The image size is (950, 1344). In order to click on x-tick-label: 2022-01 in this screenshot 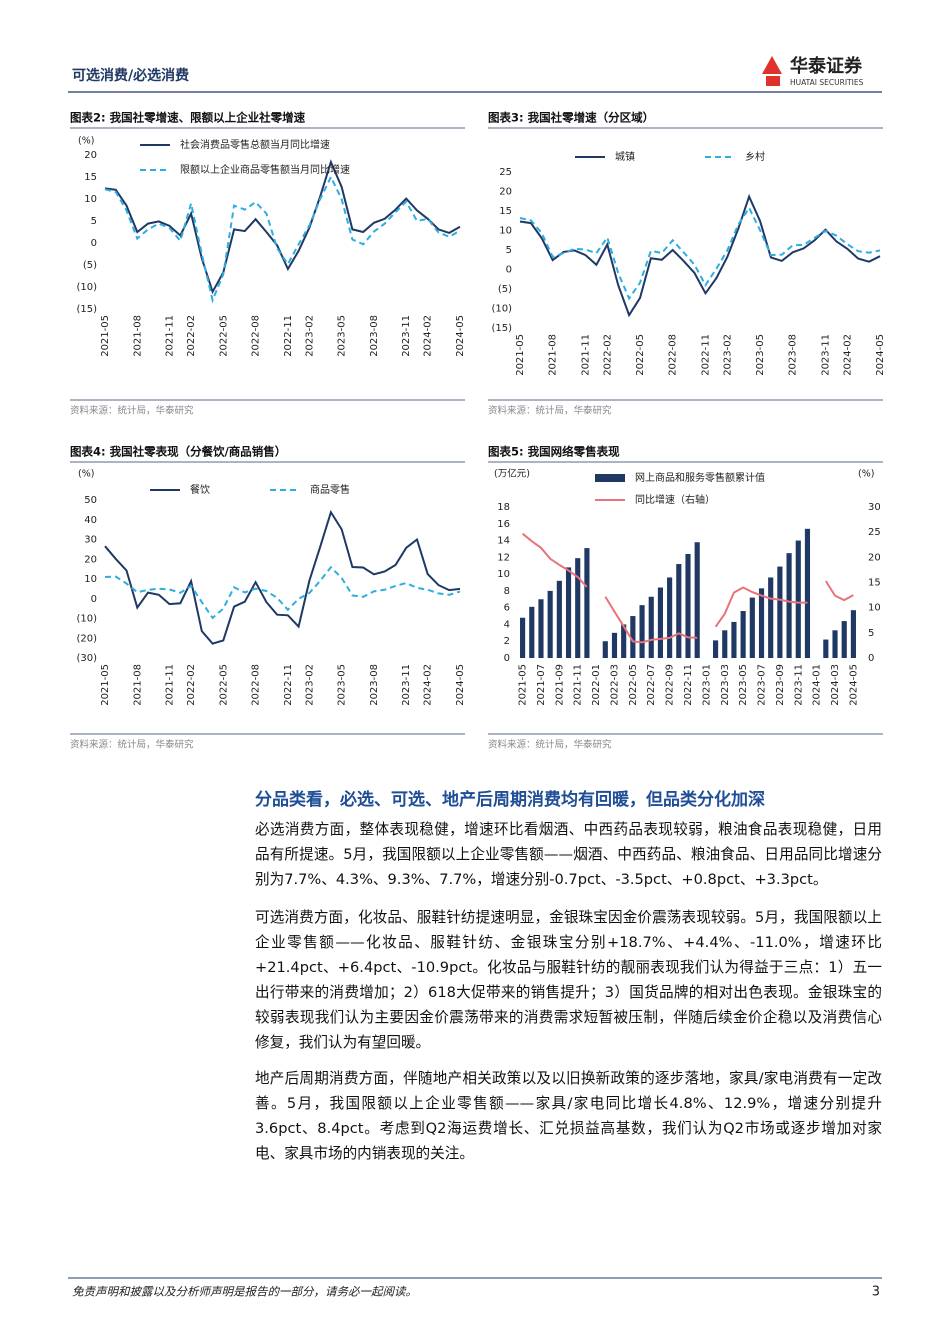, I will do `click(596, 685)`.